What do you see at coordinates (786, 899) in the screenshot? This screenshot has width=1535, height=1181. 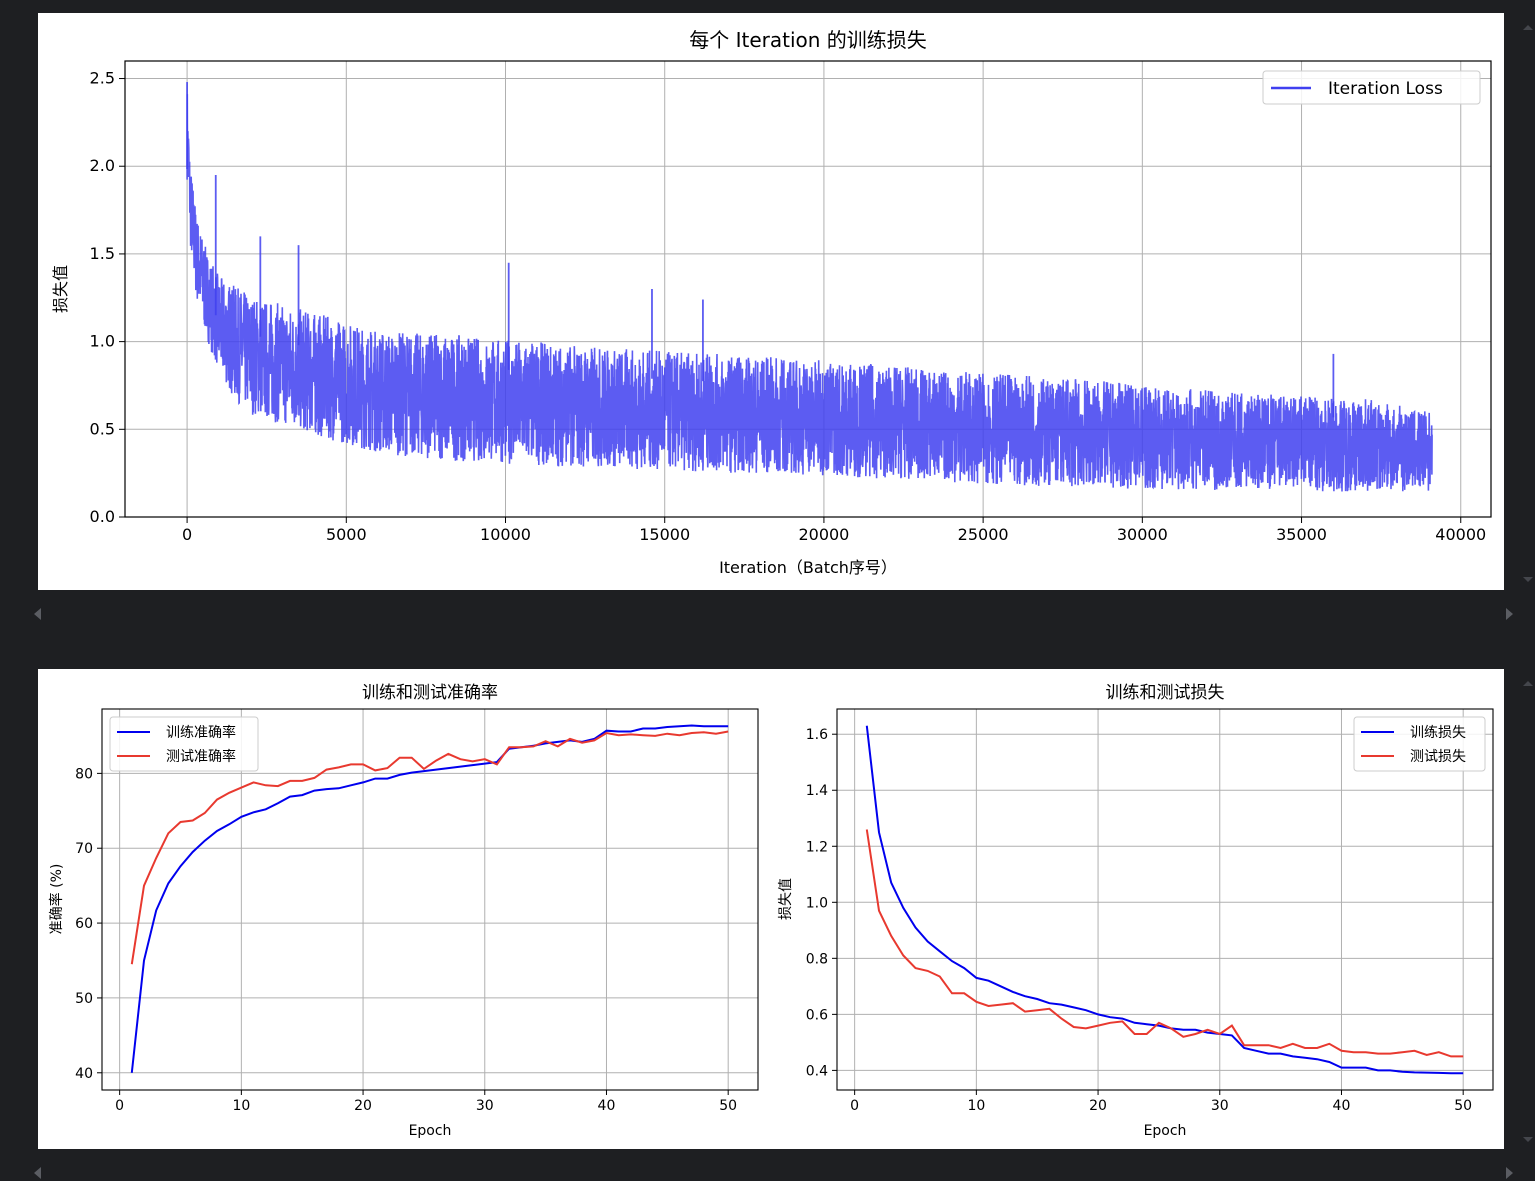 I see `loss-y-axis-label: 损失值` at bounding box center [786, 899].